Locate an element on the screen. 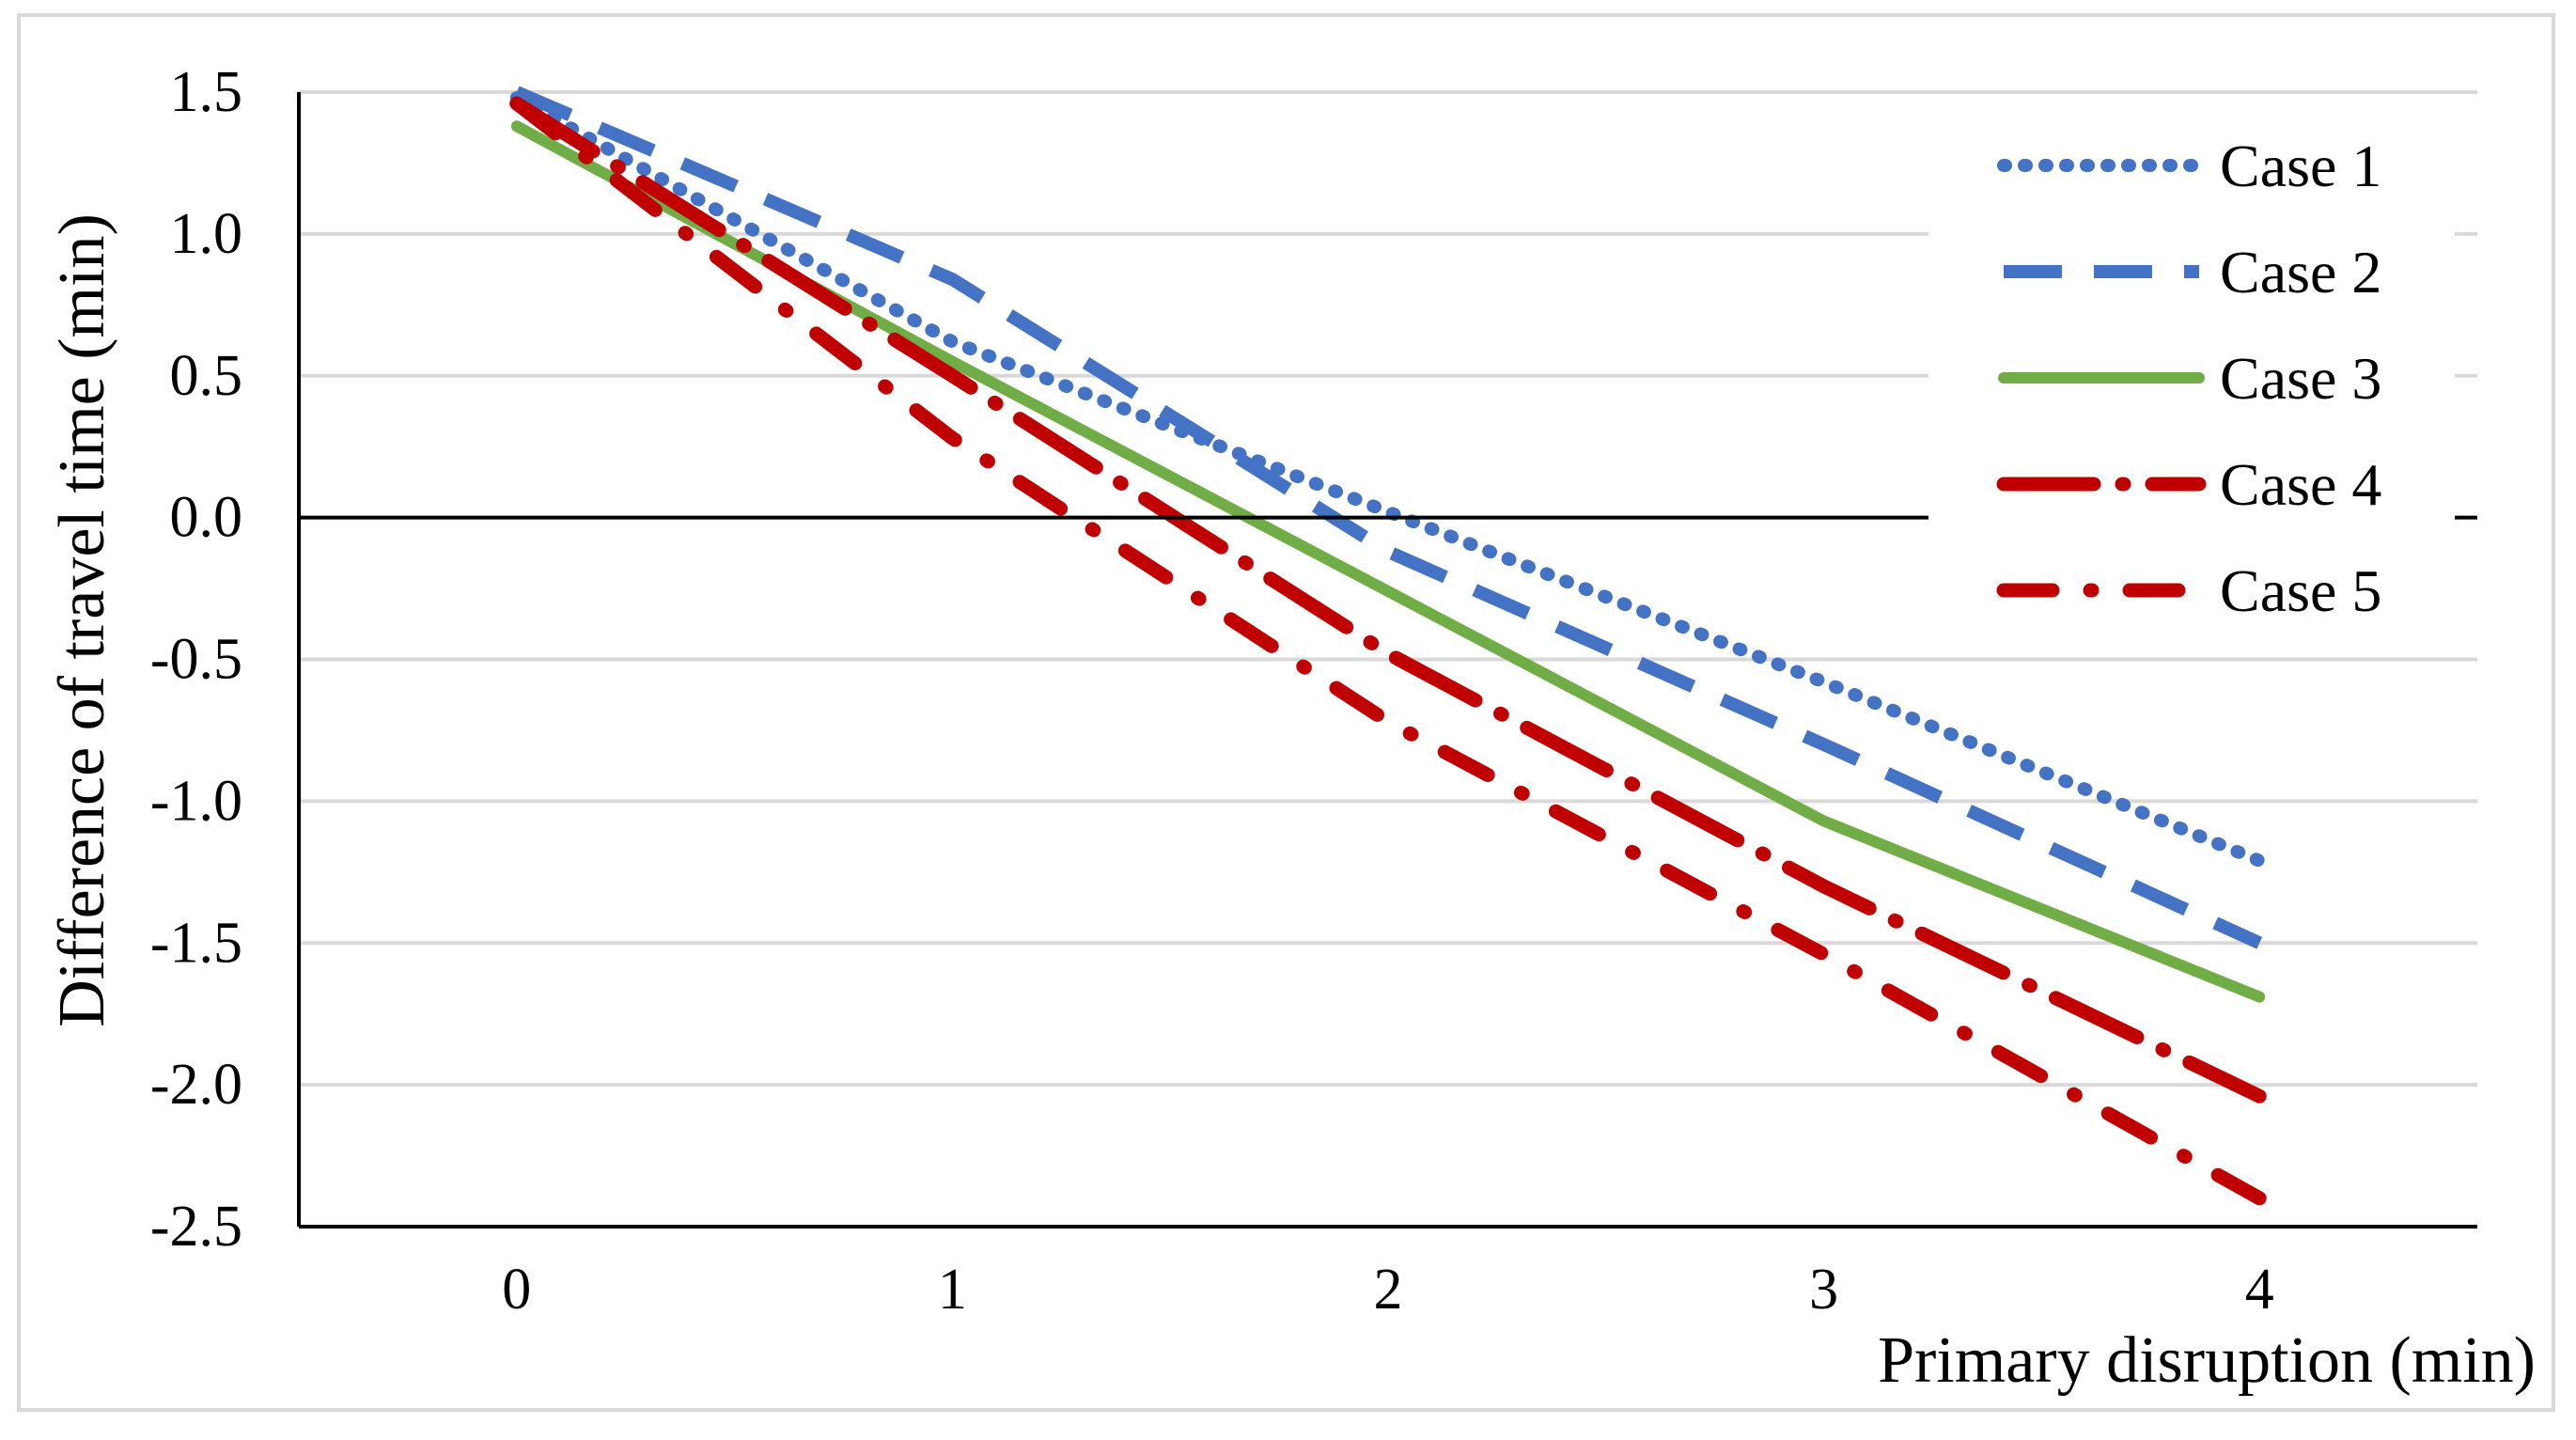  y-tick-labels: 1.5 1.0 0.5 0.0 -0.5 -1.0 -1.5 -2.0 -2.5 is located at coordinates (196, 659).